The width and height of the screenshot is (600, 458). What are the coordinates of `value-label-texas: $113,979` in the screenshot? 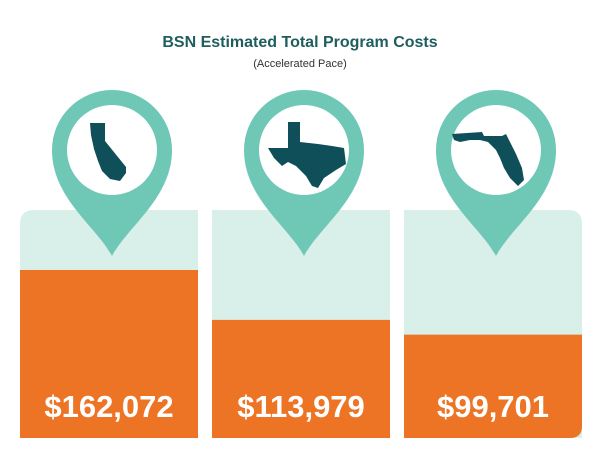 It's located at (301, 406).